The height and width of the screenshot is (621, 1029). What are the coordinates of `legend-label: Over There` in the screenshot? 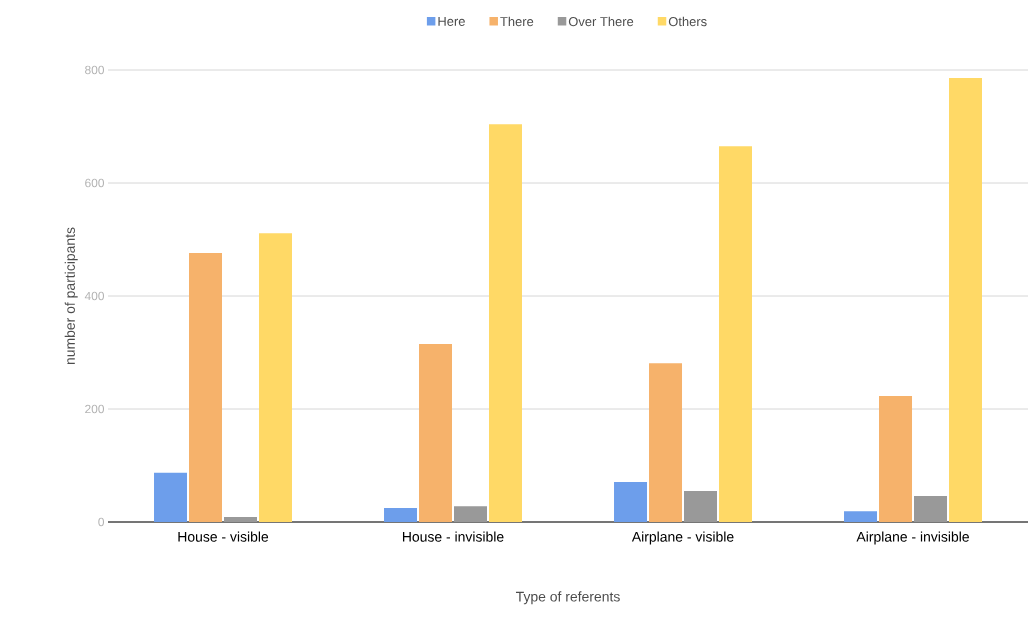 It's located at (601, 21).